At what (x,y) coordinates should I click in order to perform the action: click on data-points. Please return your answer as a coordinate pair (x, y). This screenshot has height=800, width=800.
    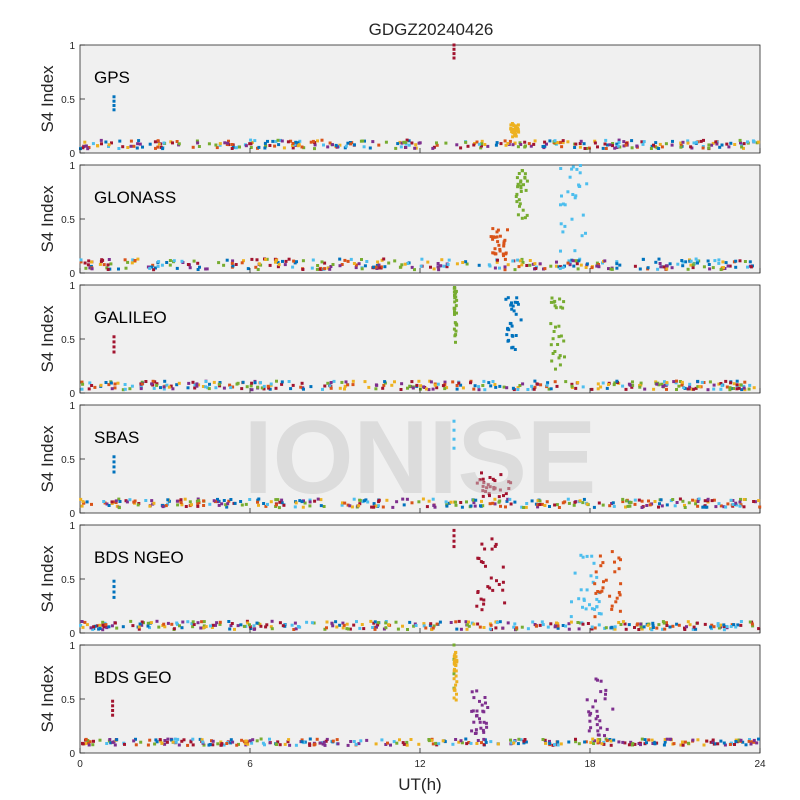
    Looking at the image, I should click on (416, 218).